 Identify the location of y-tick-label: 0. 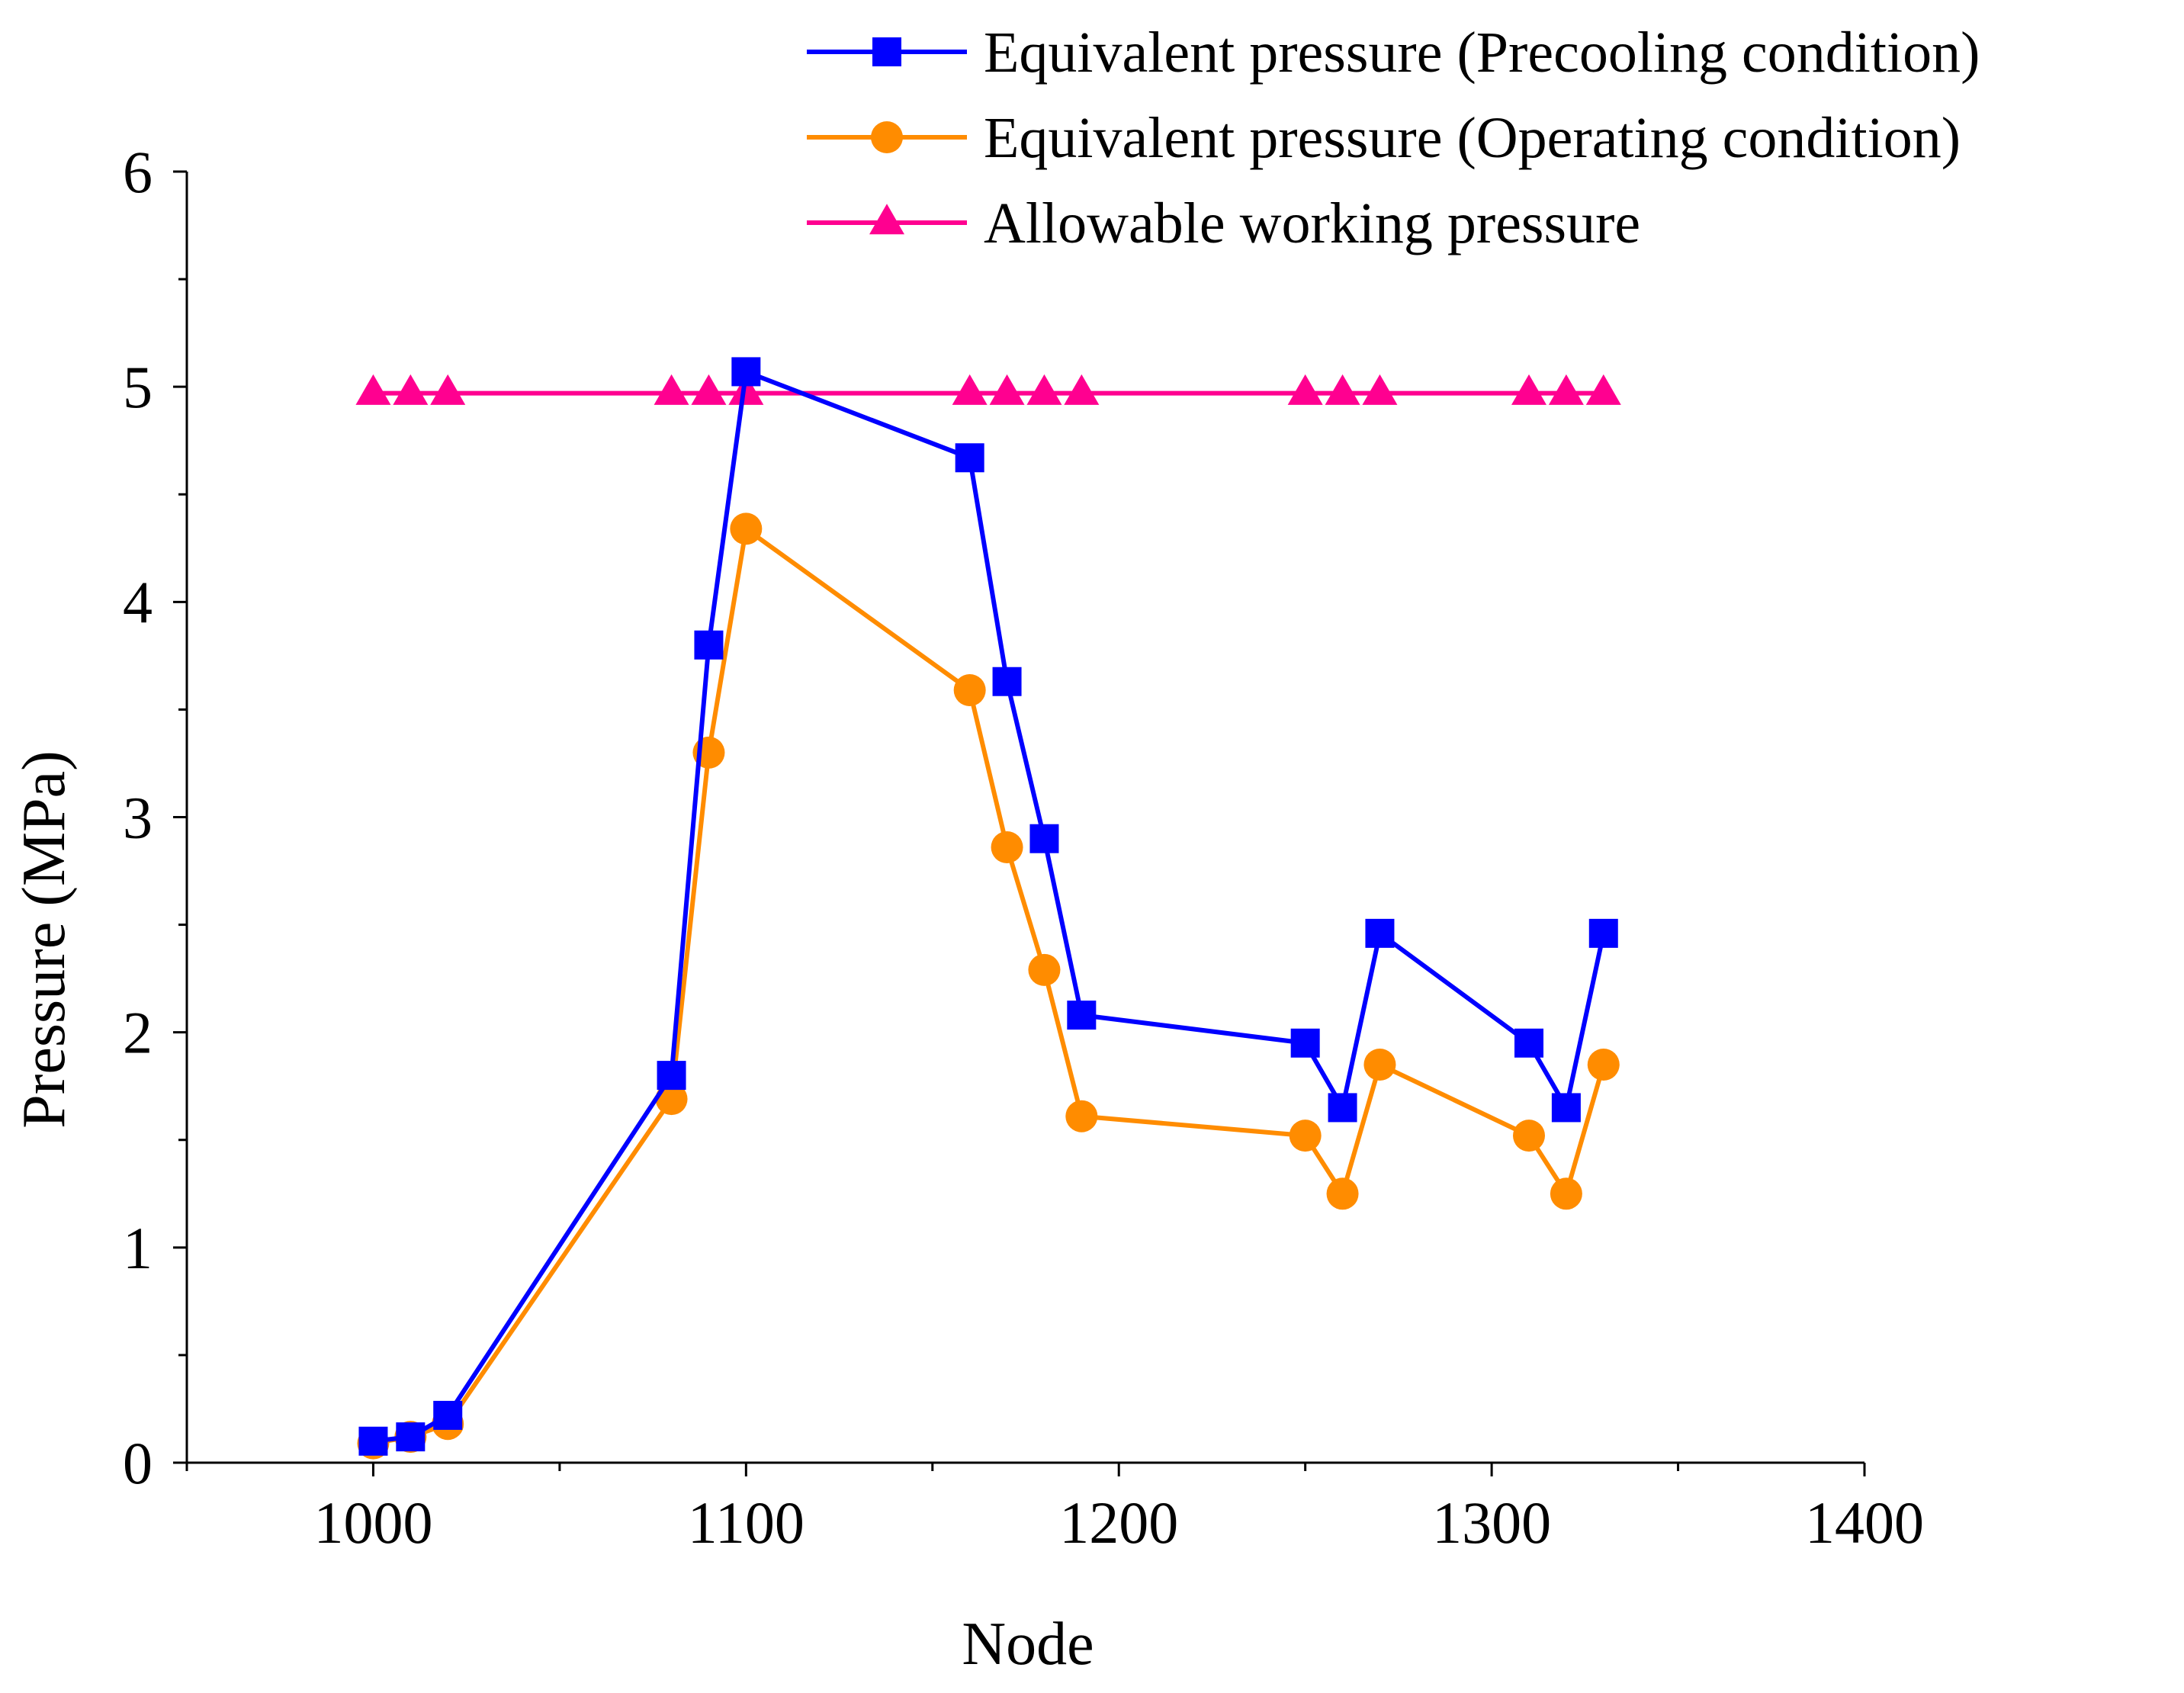
(138, 1463).